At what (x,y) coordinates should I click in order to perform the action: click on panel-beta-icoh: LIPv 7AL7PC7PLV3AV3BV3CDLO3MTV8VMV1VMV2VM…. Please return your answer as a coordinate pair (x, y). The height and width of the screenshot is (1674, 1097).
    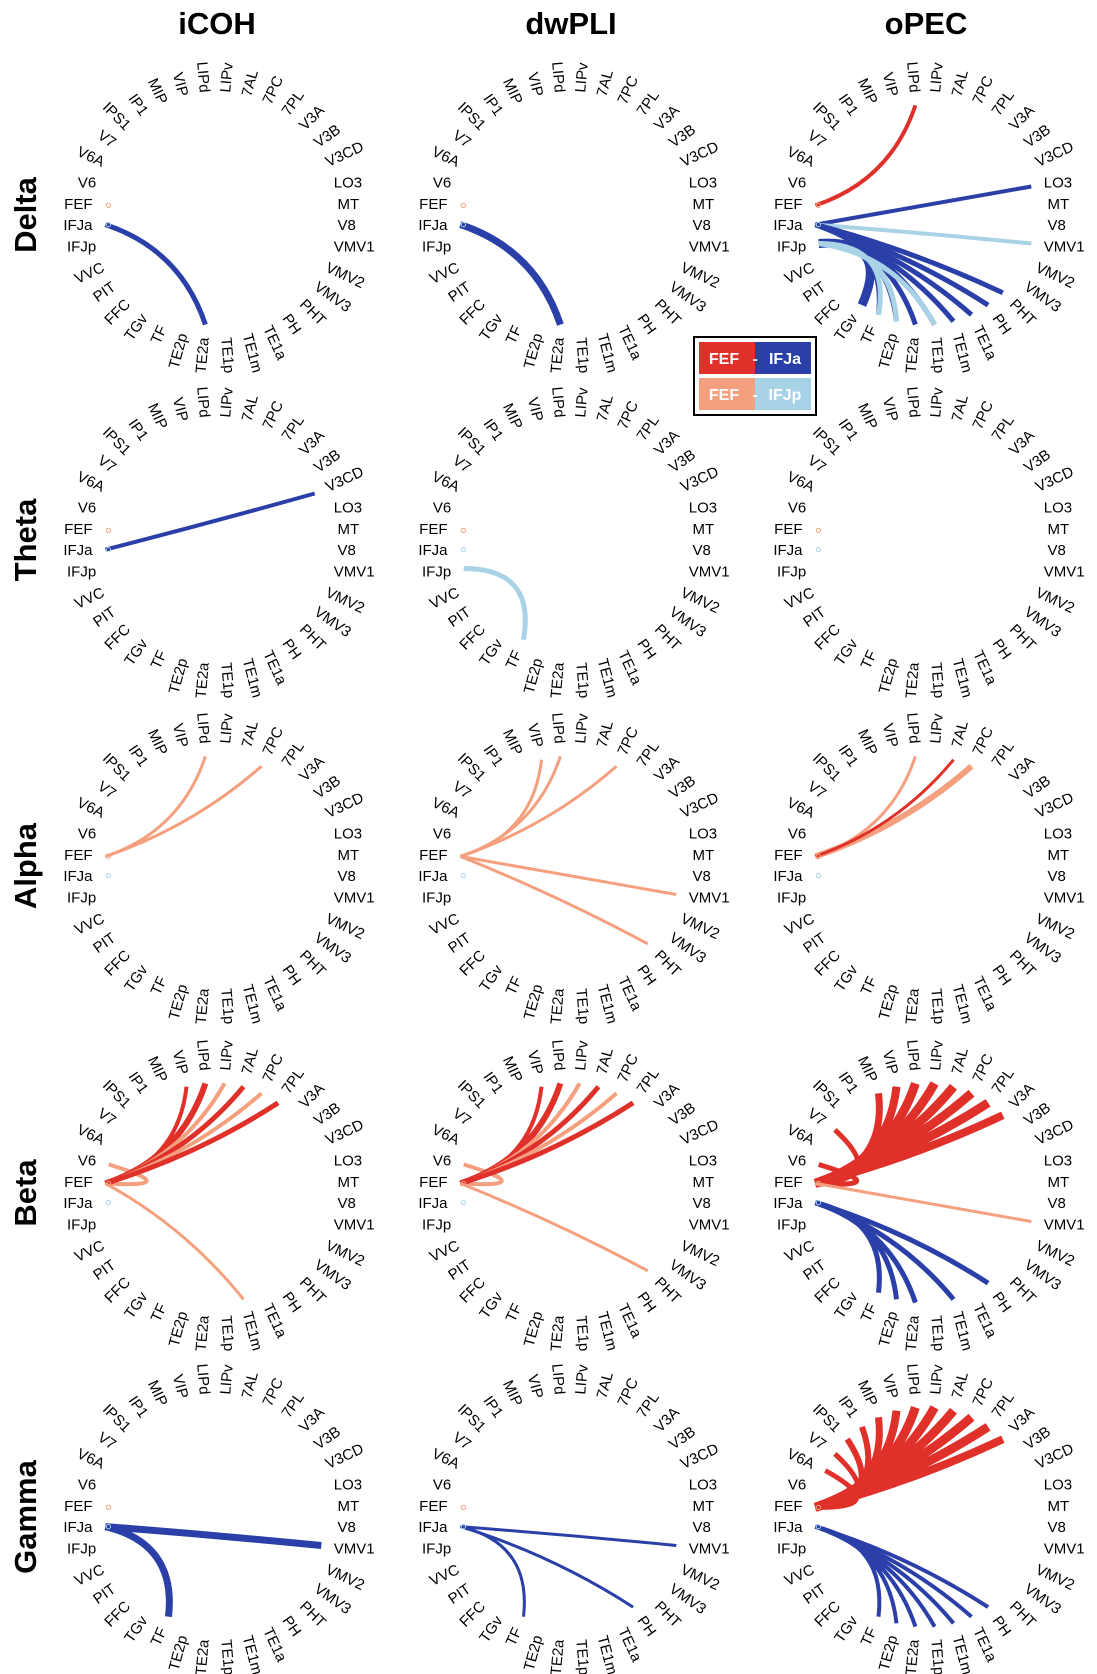
    Looking at the image, I should click on (218, 1196).